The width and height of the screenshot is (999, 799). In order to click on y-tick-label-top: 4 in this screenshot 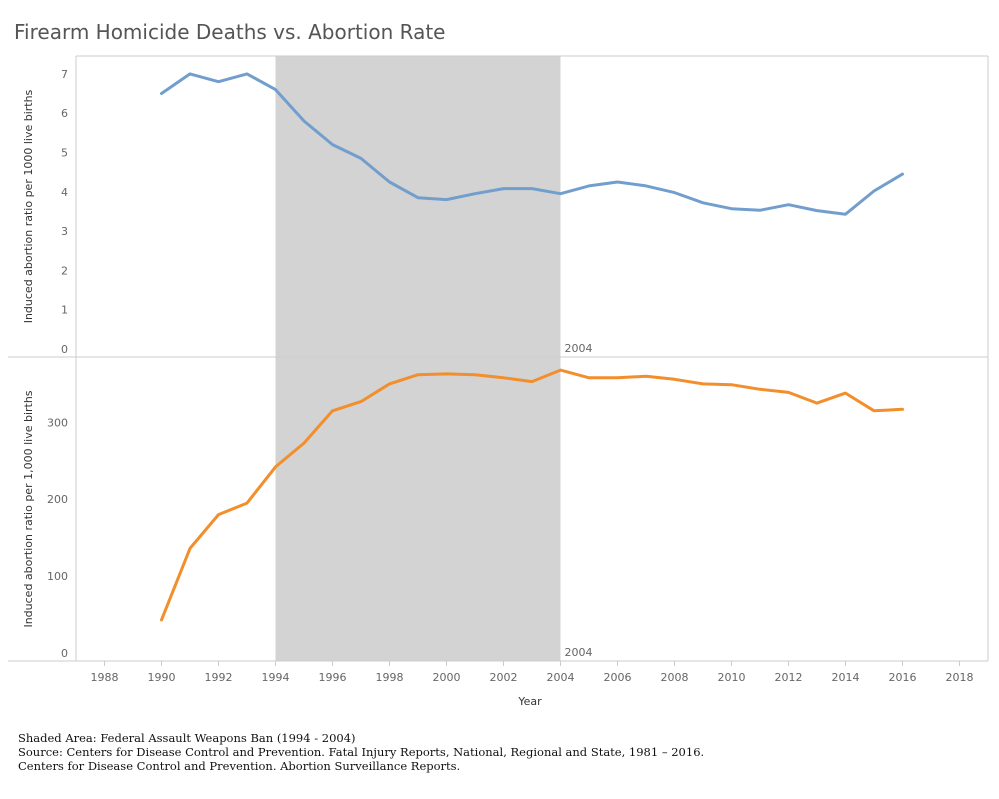, I will do `click(64, 192)`.